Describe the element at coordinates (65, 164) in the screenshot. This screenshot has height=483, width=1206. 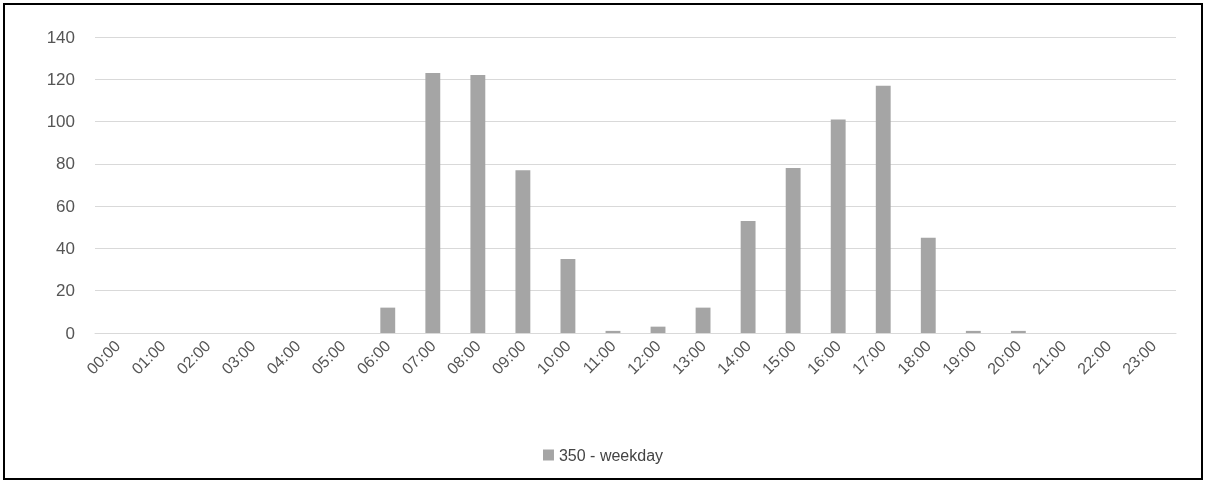
I see `y-tick-label: 80` at that location.